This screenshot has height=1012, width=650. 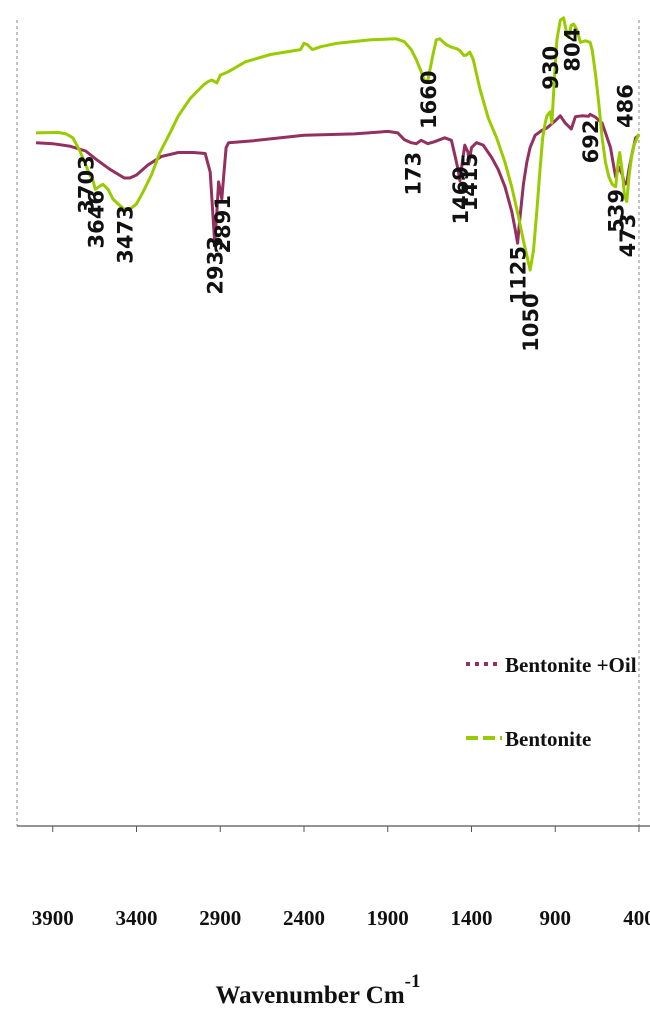 I want to click on peak-label-2933: 2933, so click(x=216, y=265).